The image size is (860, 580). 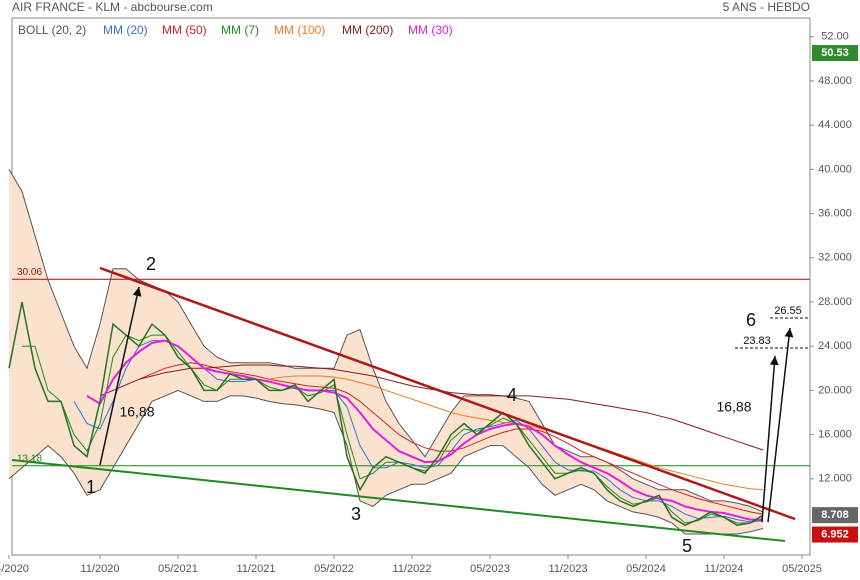 I want to click on ma-line, so click(x=431, y=407).